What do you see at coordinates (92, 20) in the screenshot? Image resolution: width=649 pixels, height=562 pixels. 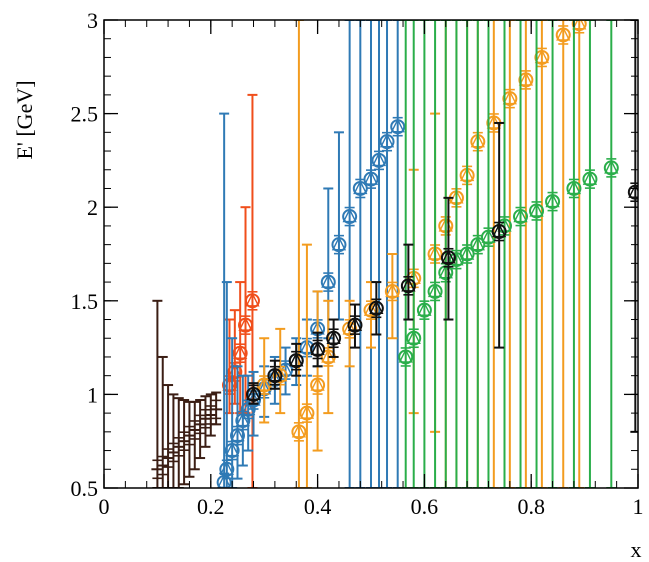 I see `y-tick-label: 3` at bounding box center [92, 20].